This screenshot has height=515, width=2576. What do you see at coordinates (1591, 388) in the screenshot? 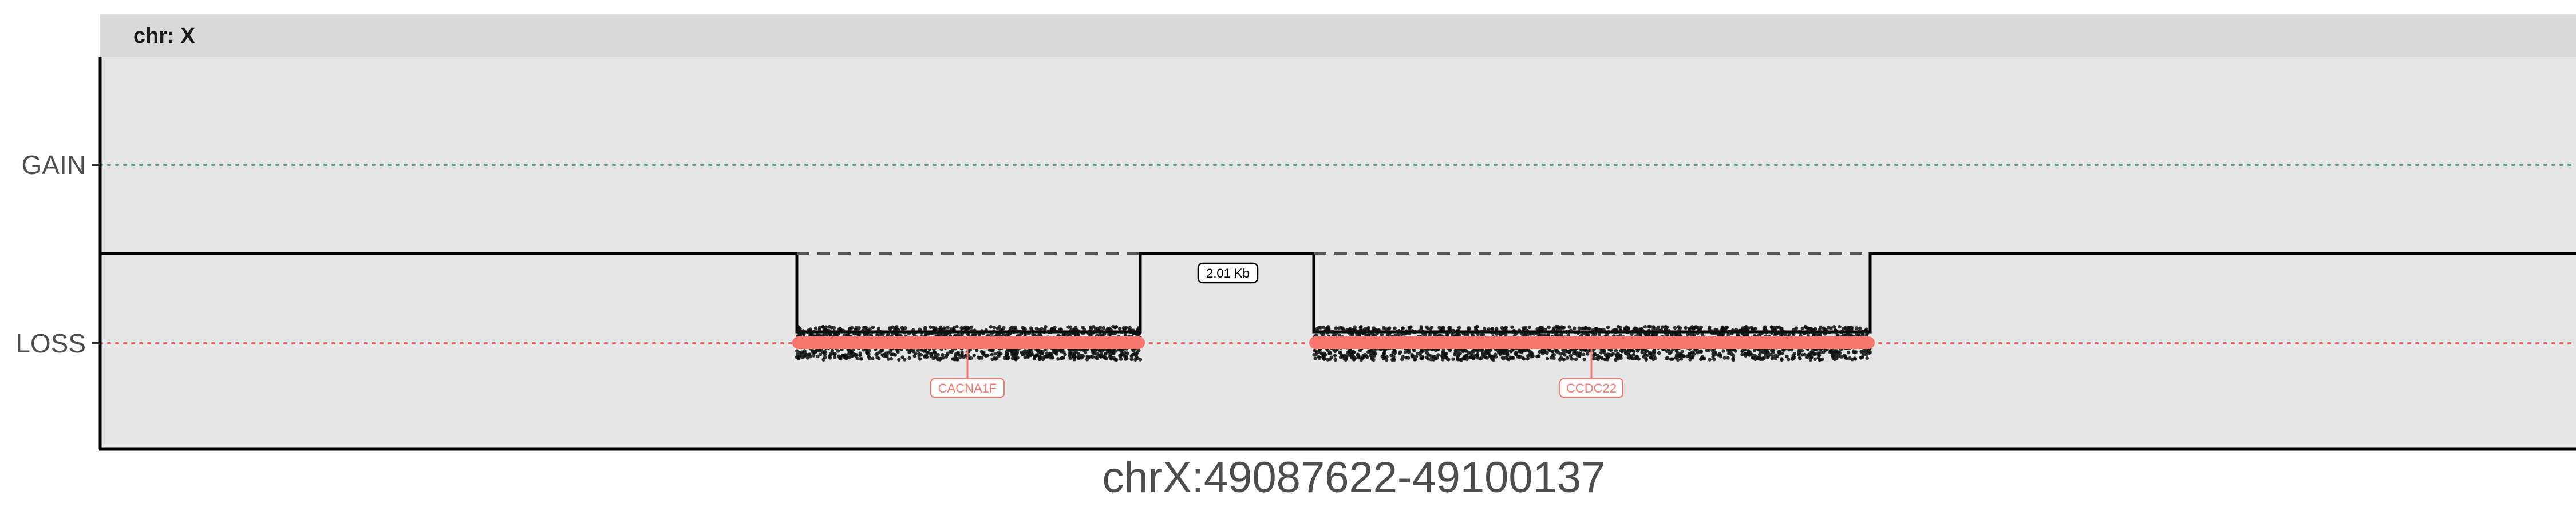
I see `gene-label-box-ccdc22` at bounding box center [1591, 388].